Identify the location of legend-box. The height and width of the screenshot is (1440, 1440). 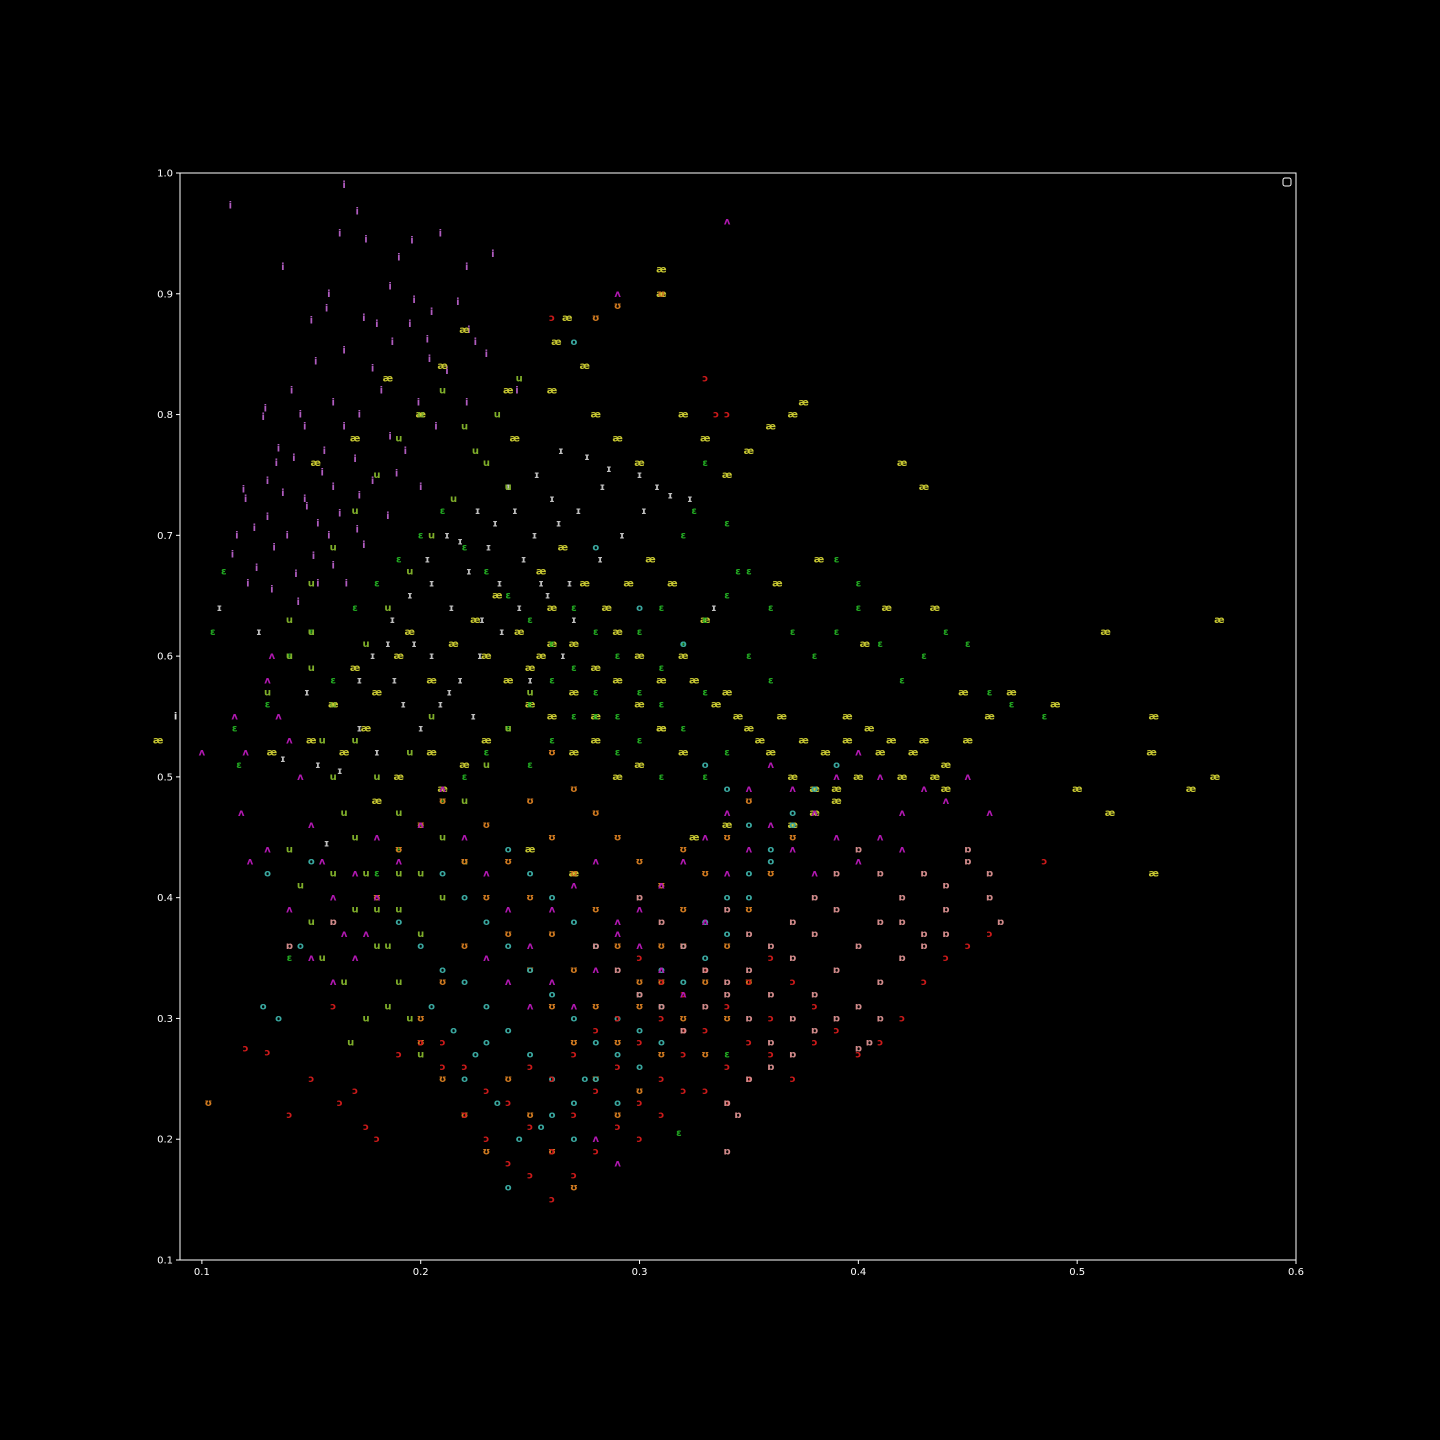
(1287, 182).